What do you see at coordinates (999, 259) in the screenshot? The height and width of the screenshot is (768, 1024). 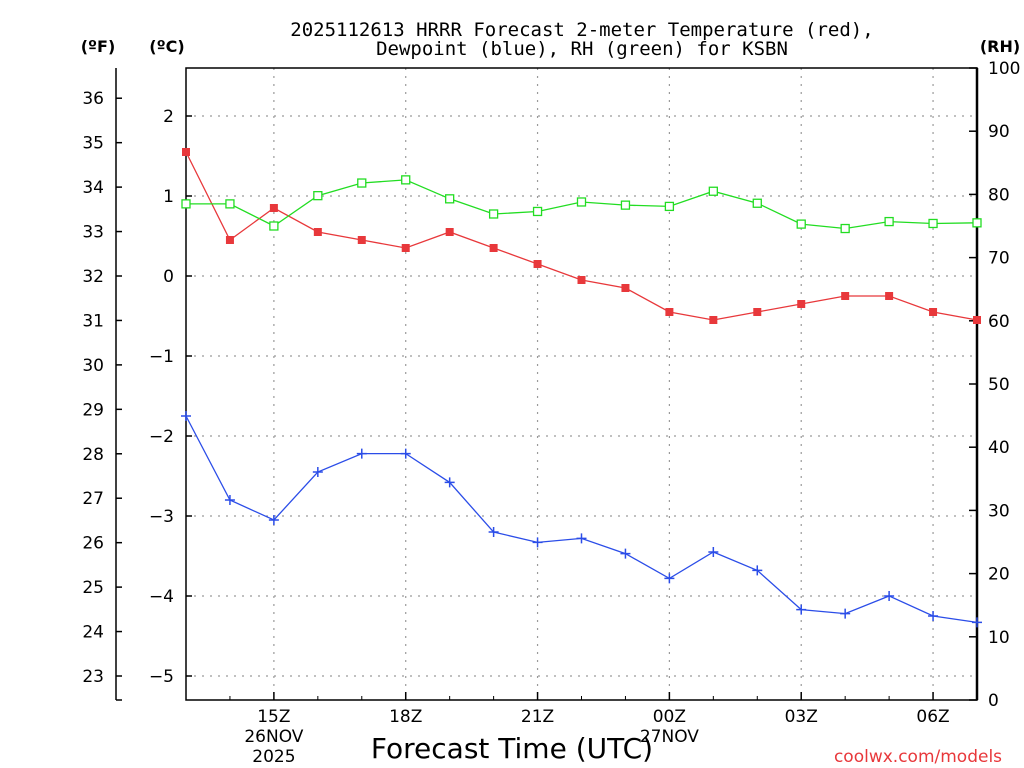 I see `rh-tick-label: 70` at bounding box center [999, 259].